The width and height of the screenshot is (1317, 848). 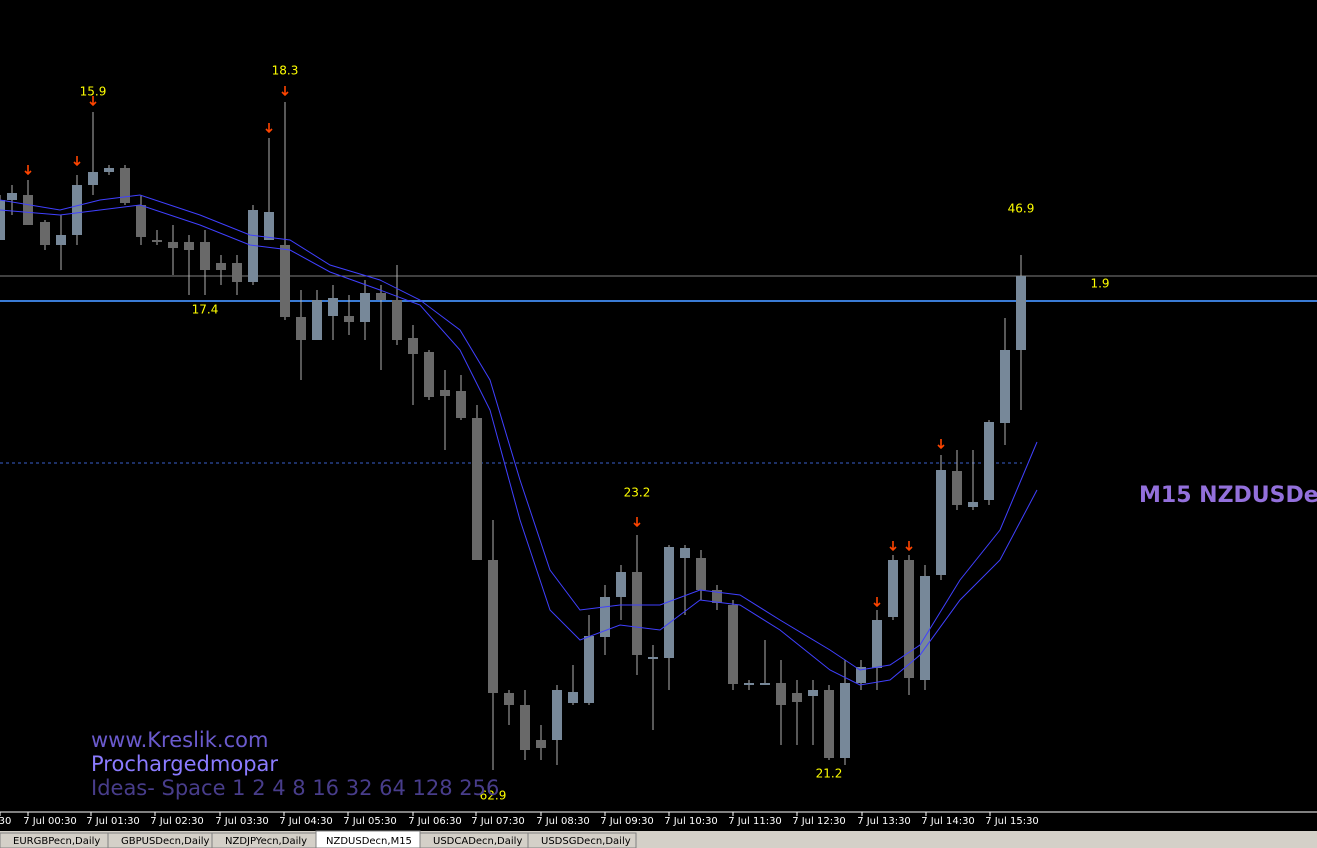 What do you see at coordinates (369, 841) in the screenshot?
I see `tab-label: NZDUSDecn,M15` at bounding box center [369, 841].